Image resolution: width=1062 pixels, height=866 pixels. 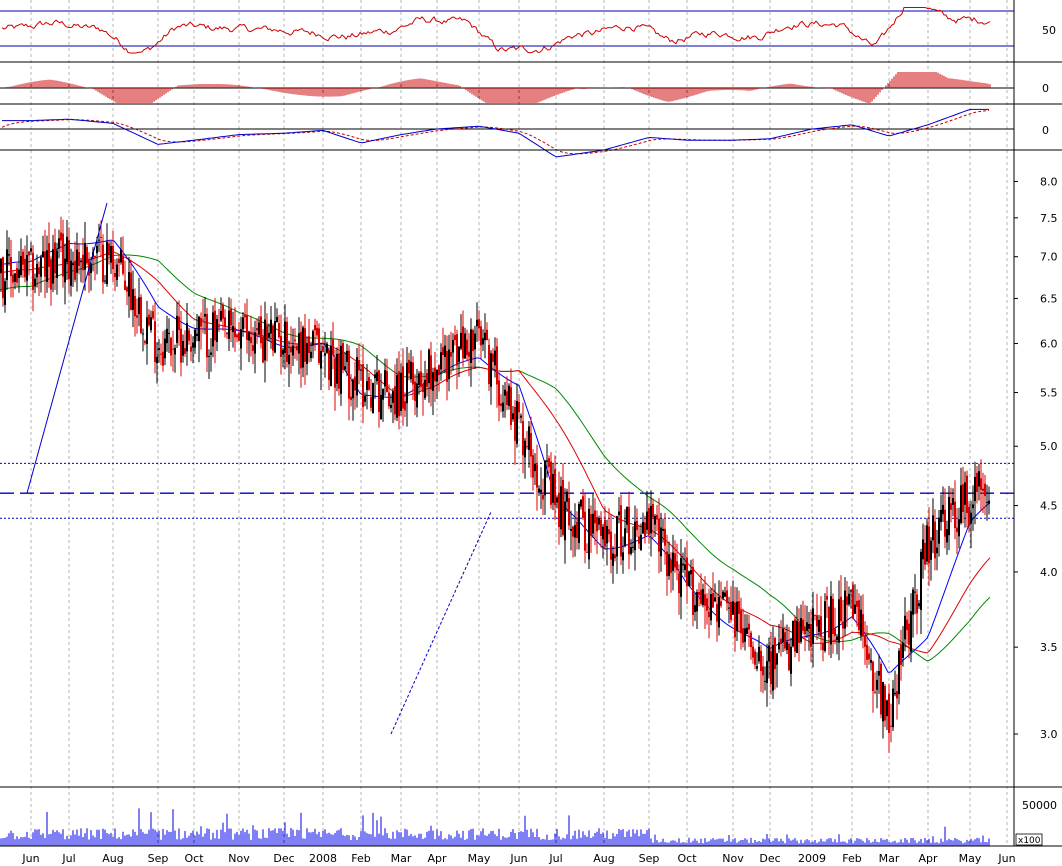 I want to click on macd-tick-label: 0, so click(x=1045, y=130).